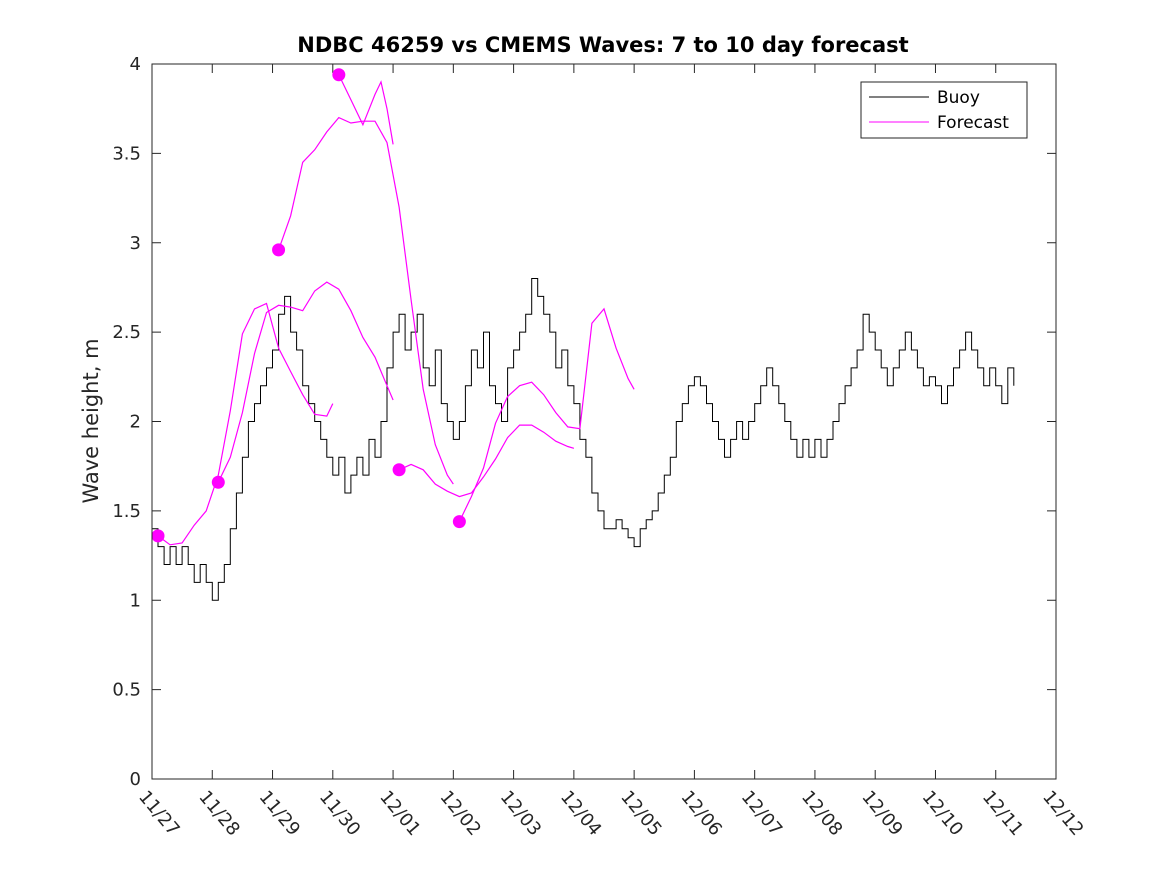 Image resolution: width=1167 pixels, height=875 pixels. I want to click on legend-box, so click(944, 110).